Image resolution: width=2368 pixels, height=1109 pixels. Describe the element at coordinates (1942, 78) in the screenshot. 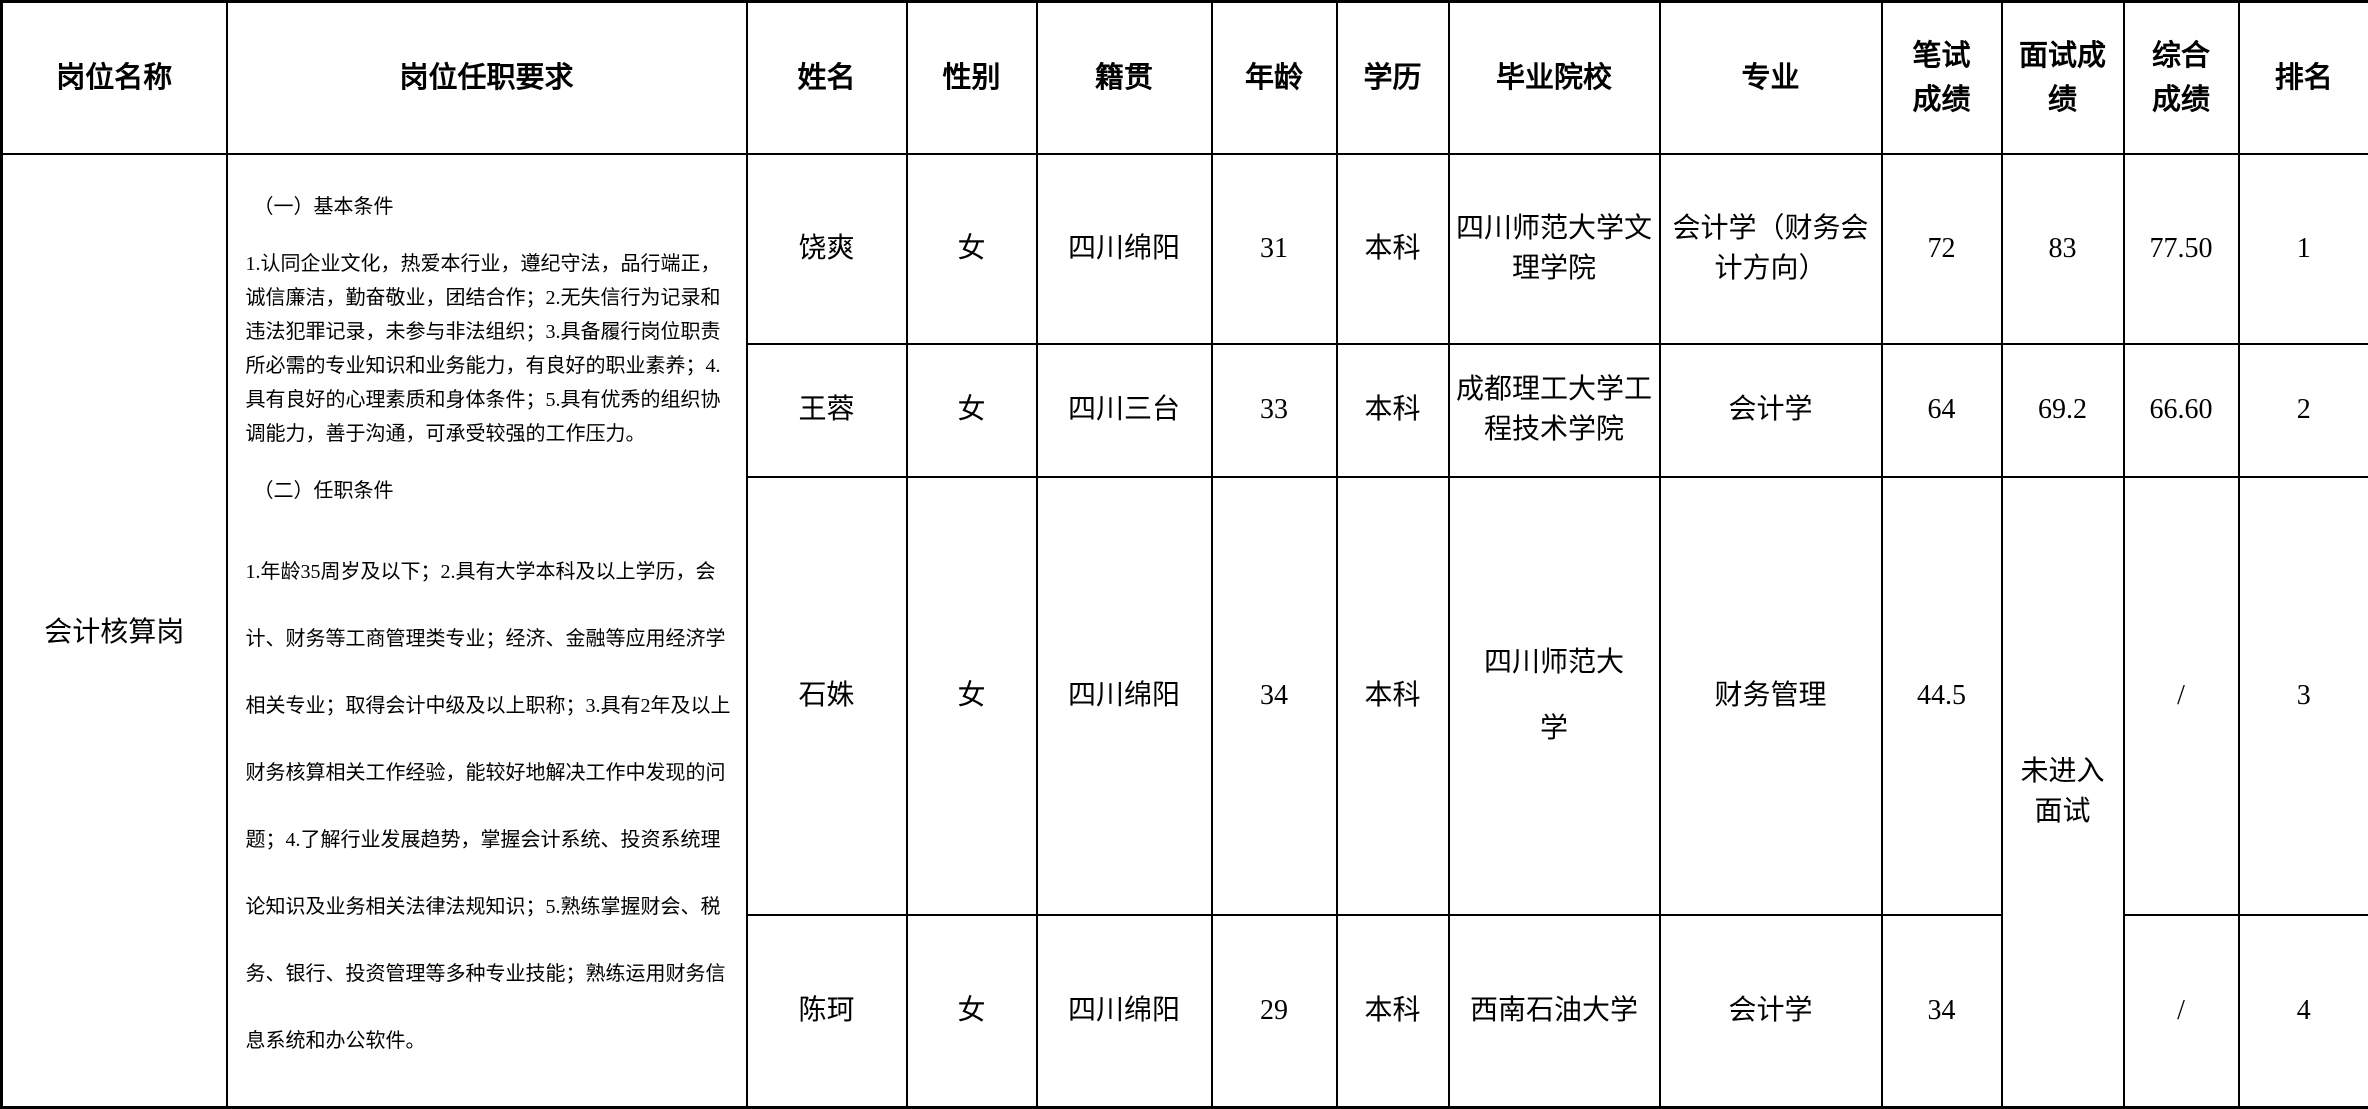

I see `header-written-score: 笔试 成绩` at that location.